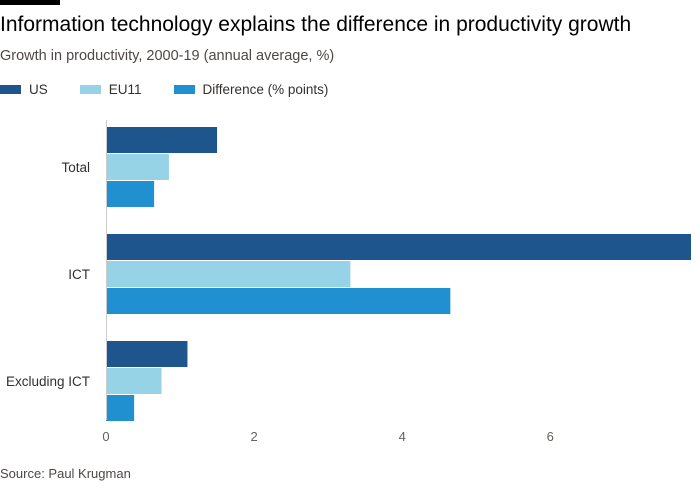 This screenshot has height=500, width=700. Describe the element at coordinates (75, 167) in the screenshot. I see `category-label: Total` at that location.